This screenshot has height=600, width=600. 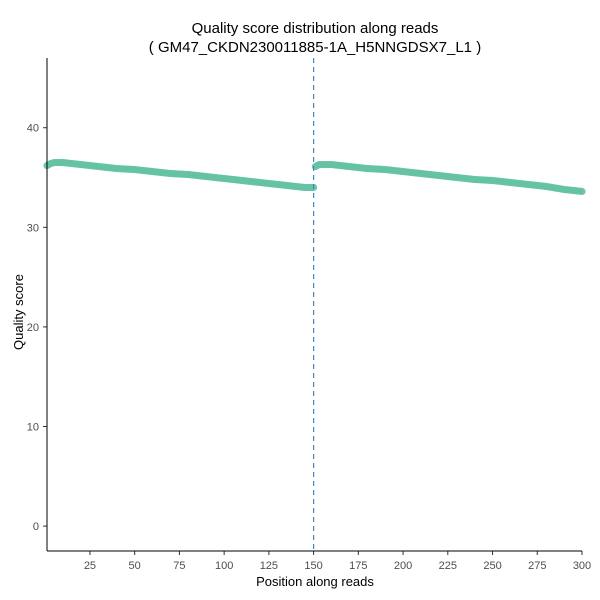 I want to click on x-tick-label: 100, so click(x=224, y=566).